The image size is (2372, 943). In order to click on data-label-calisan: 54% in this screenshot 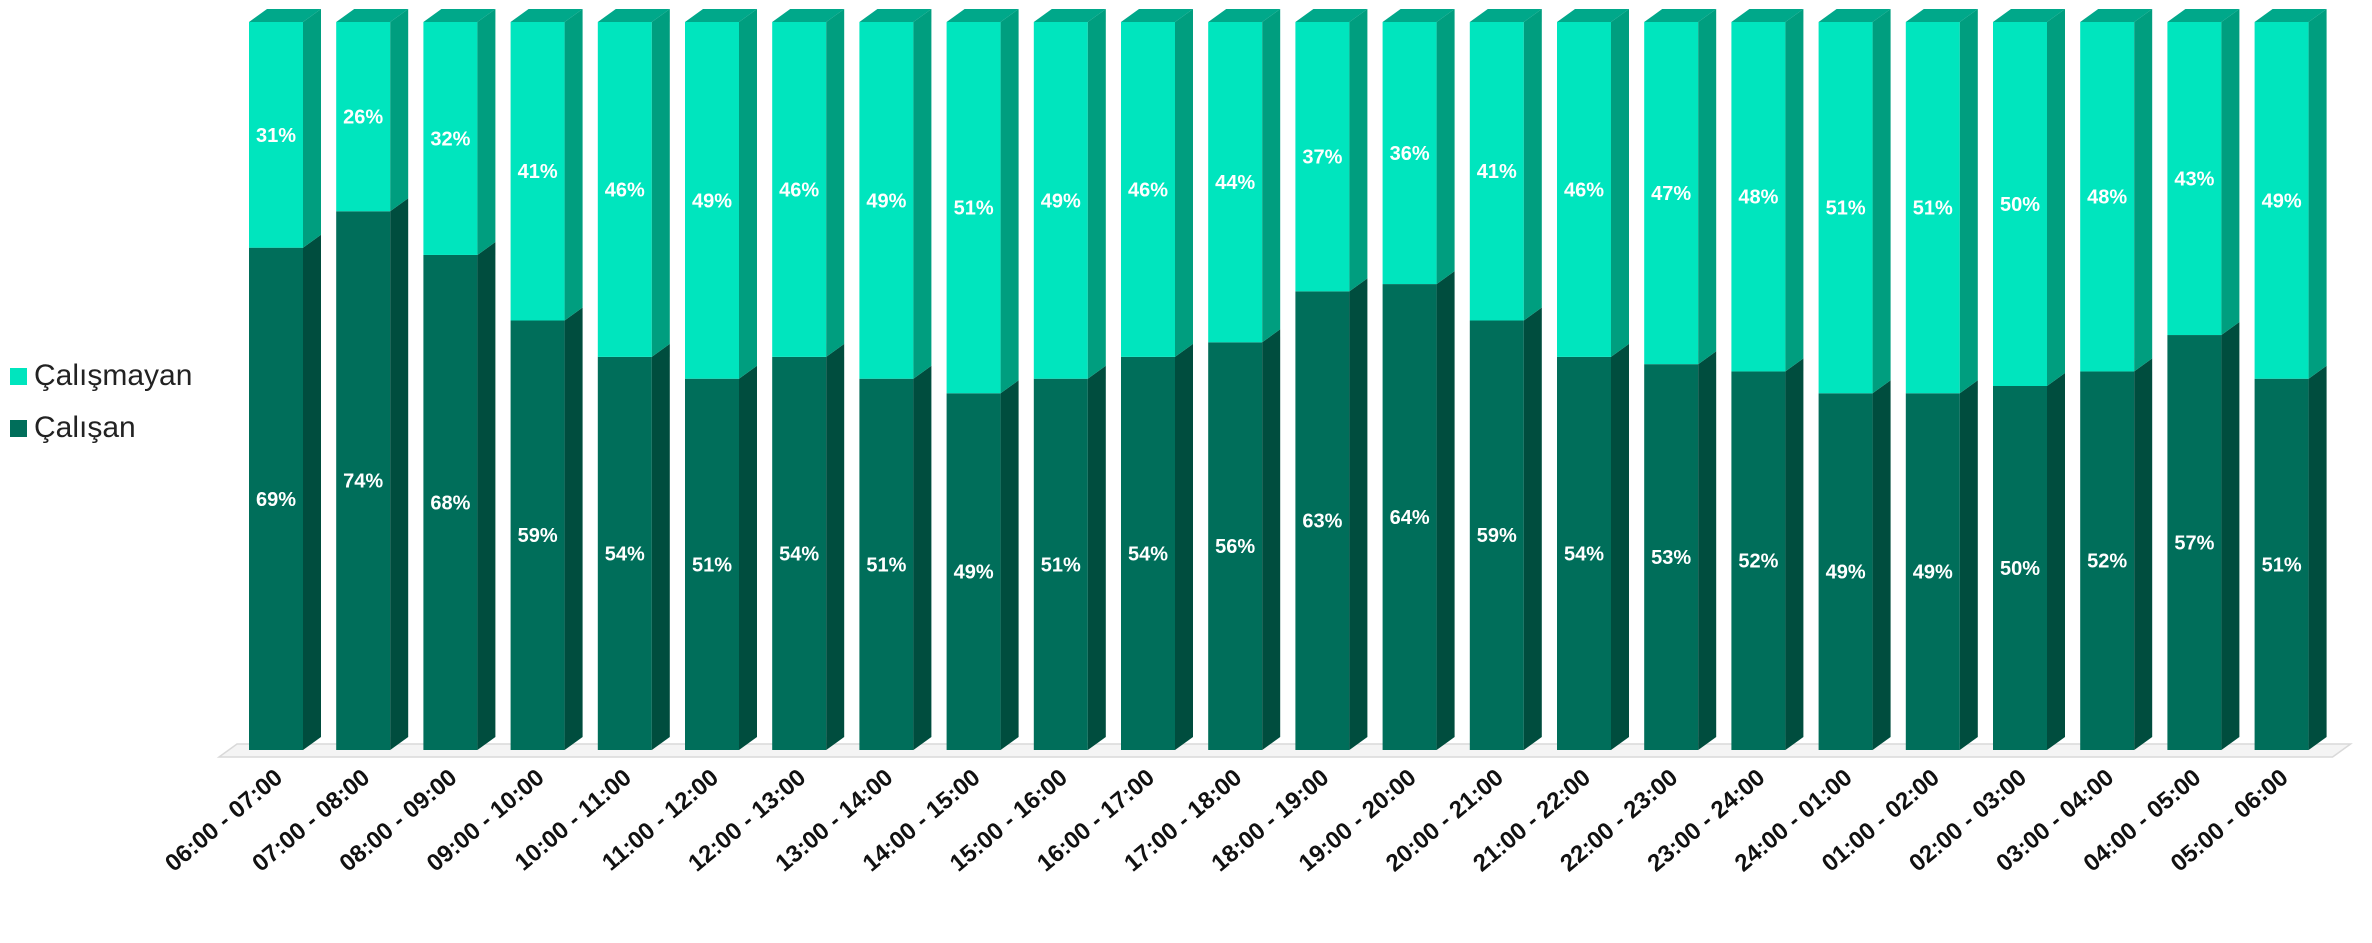, I will do `click(625, 554)`.